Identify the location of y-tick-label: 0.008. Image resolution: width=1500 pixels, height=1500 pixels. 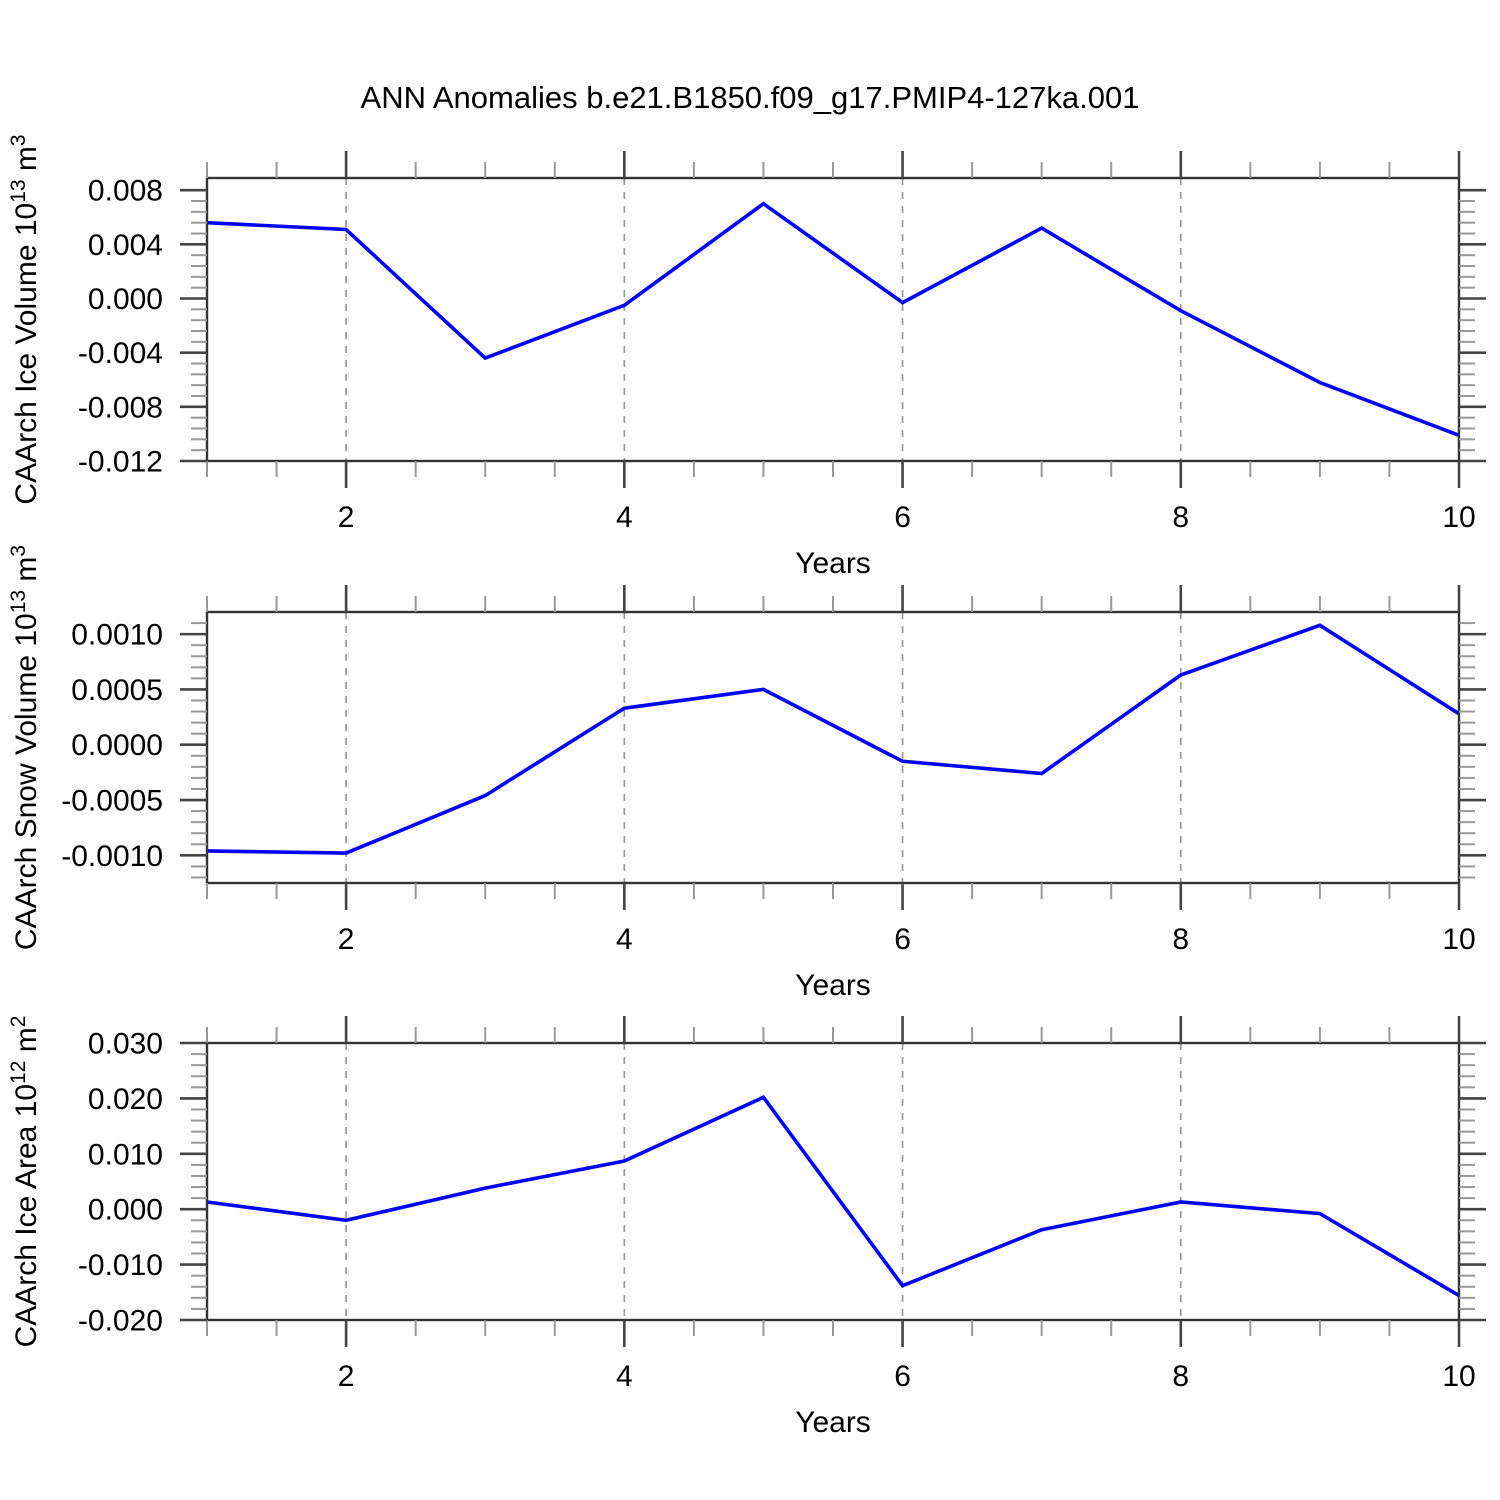
(125, 191).